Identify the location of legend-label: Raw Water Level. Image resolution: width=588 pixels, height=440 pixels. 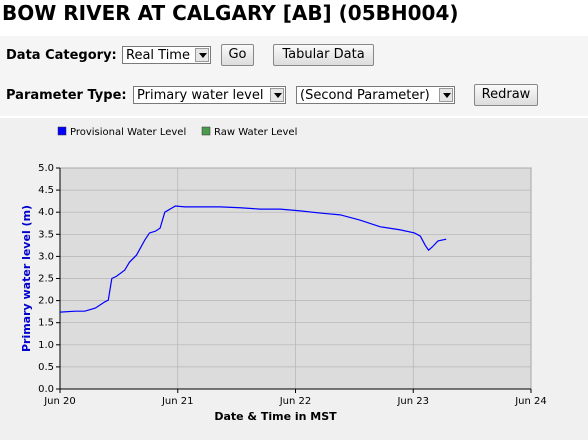
(255, 132).